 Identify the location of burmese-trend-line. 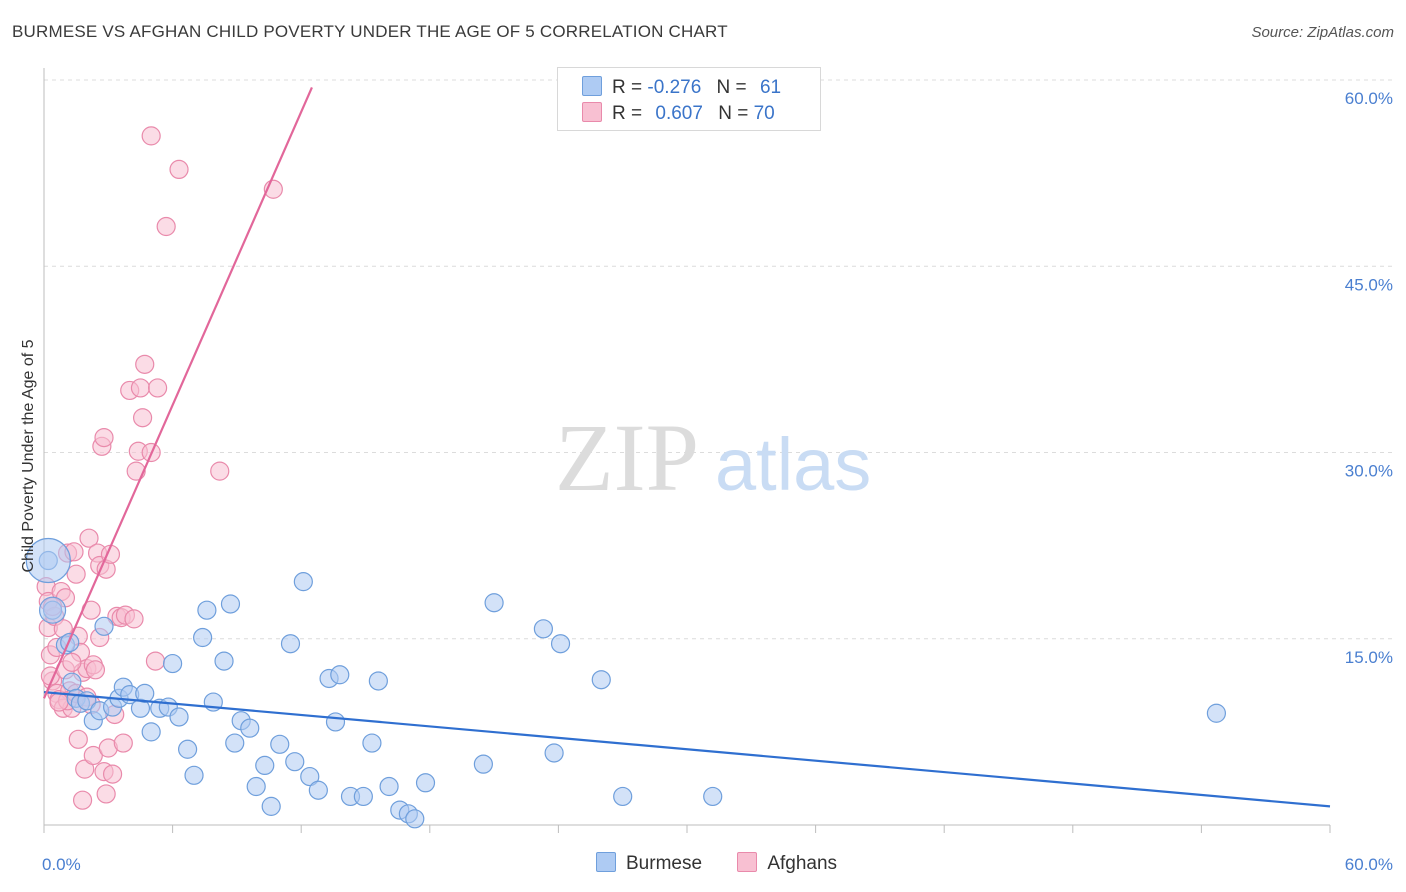
(687, 749).